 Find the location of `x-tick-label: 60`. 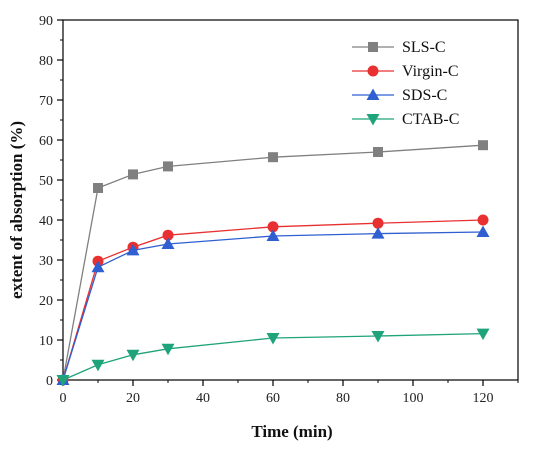

x-tick-label: 60 is located at coordinates (273, 398).